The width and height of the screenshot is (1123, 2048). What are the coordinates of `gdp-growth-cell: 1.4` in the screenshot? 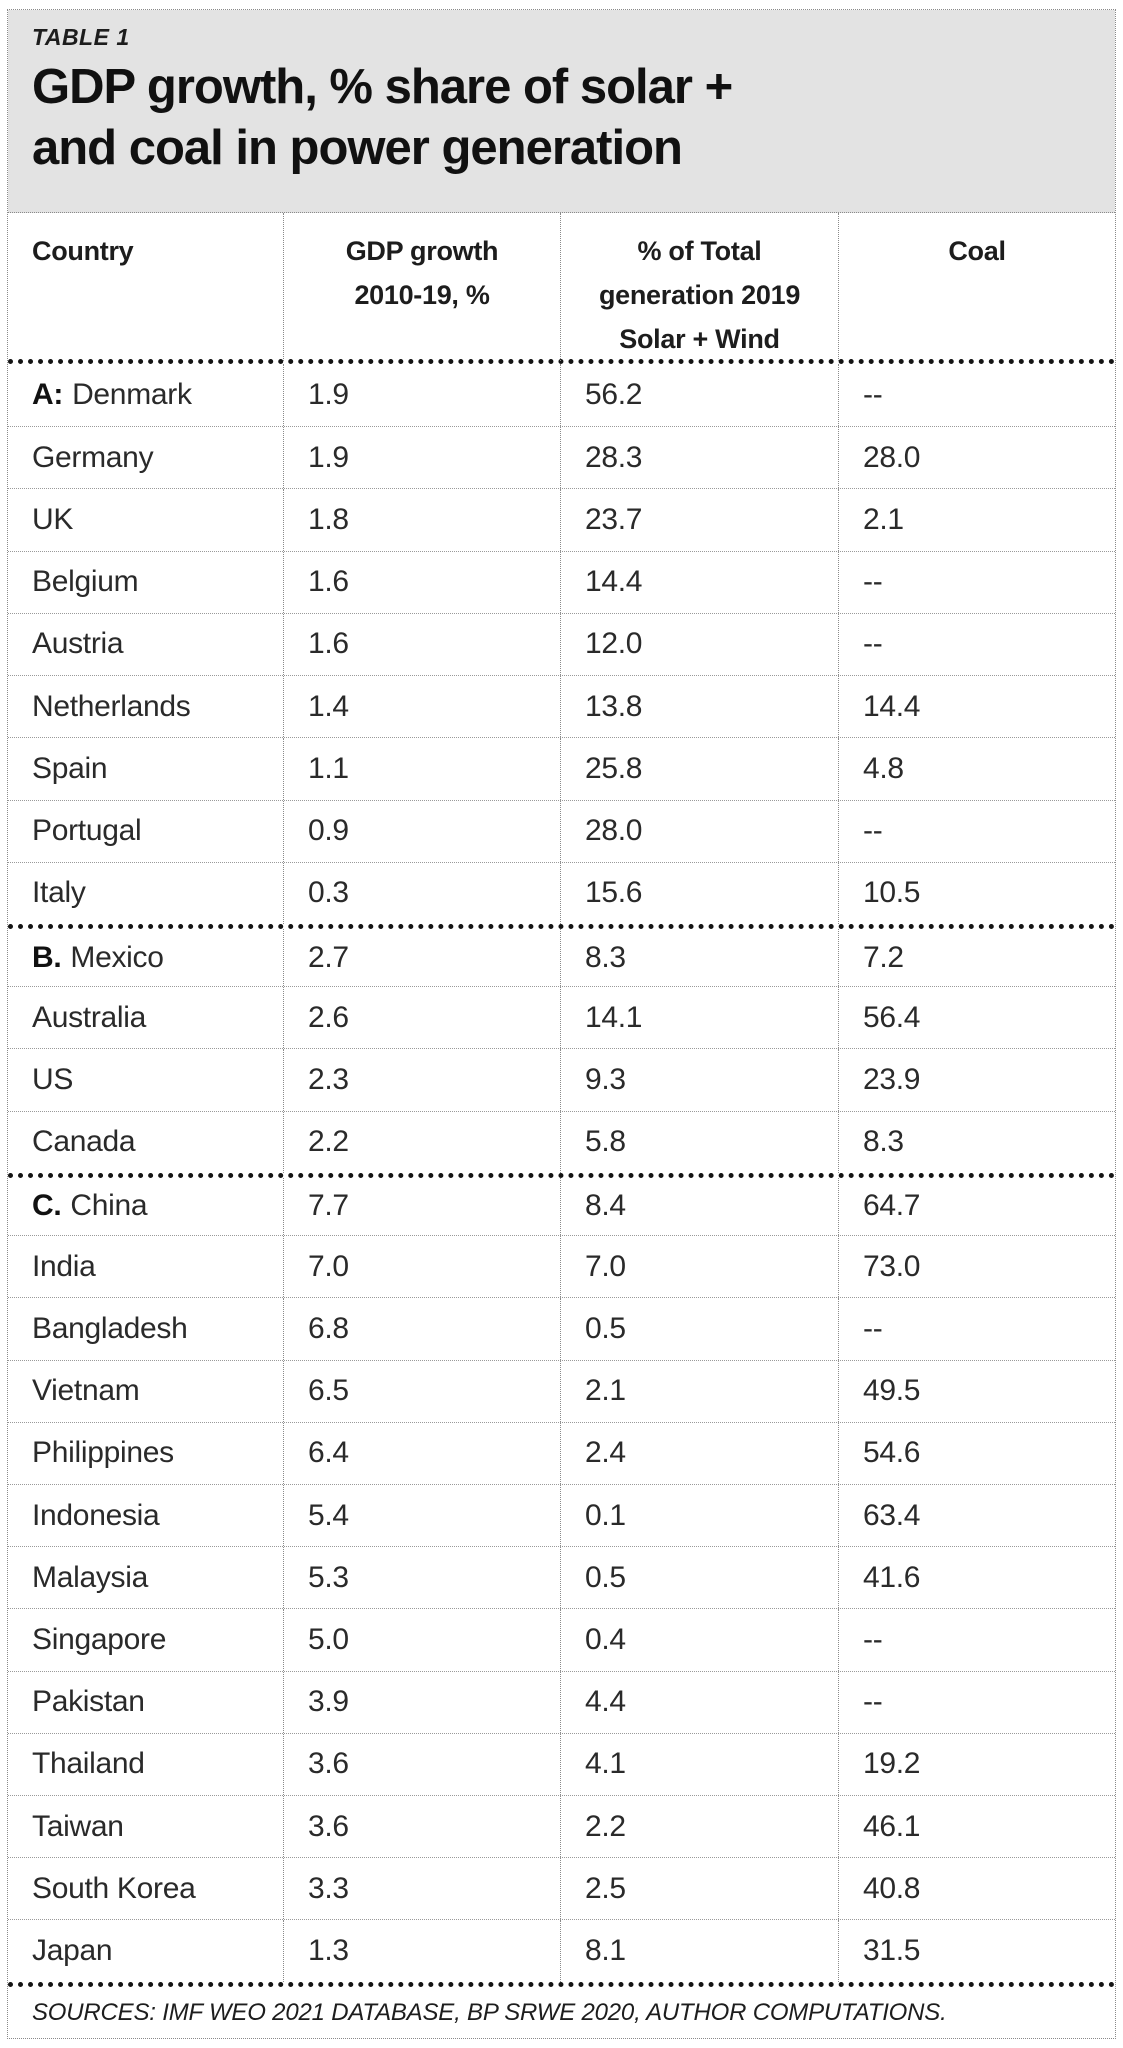 It's located at (421, 707).